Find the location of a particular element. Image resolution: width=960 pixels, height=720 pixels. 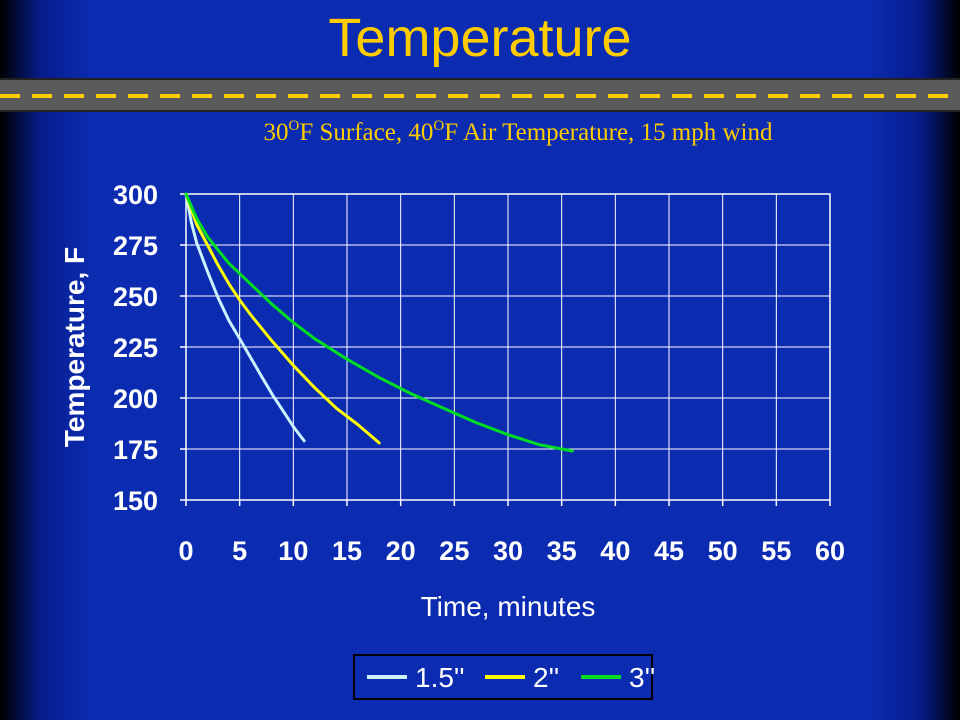

x-tick-label: 0 is located at coordinates (185, 551).